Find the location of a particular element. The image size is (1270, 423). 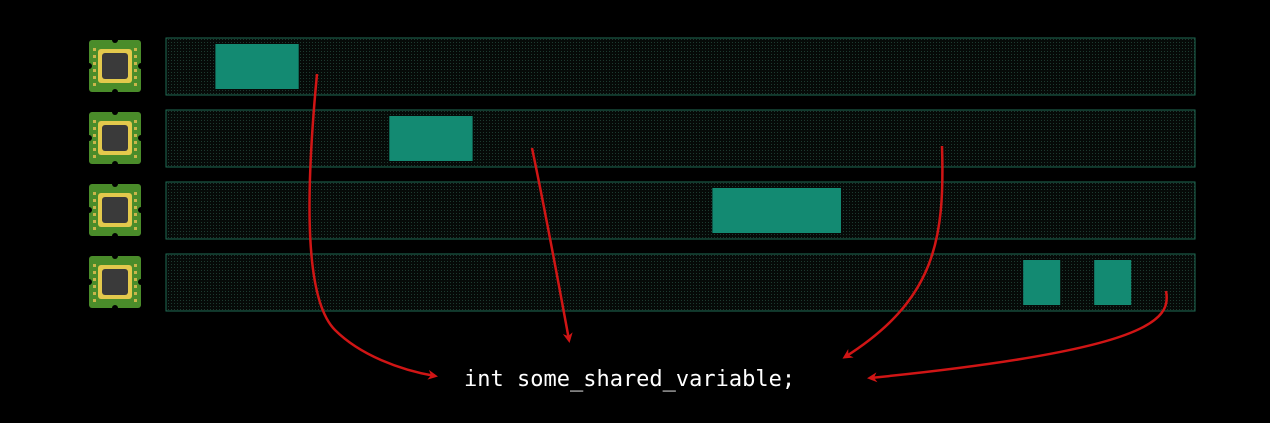

arrow-core1-access is located at coordinates (373, 226).